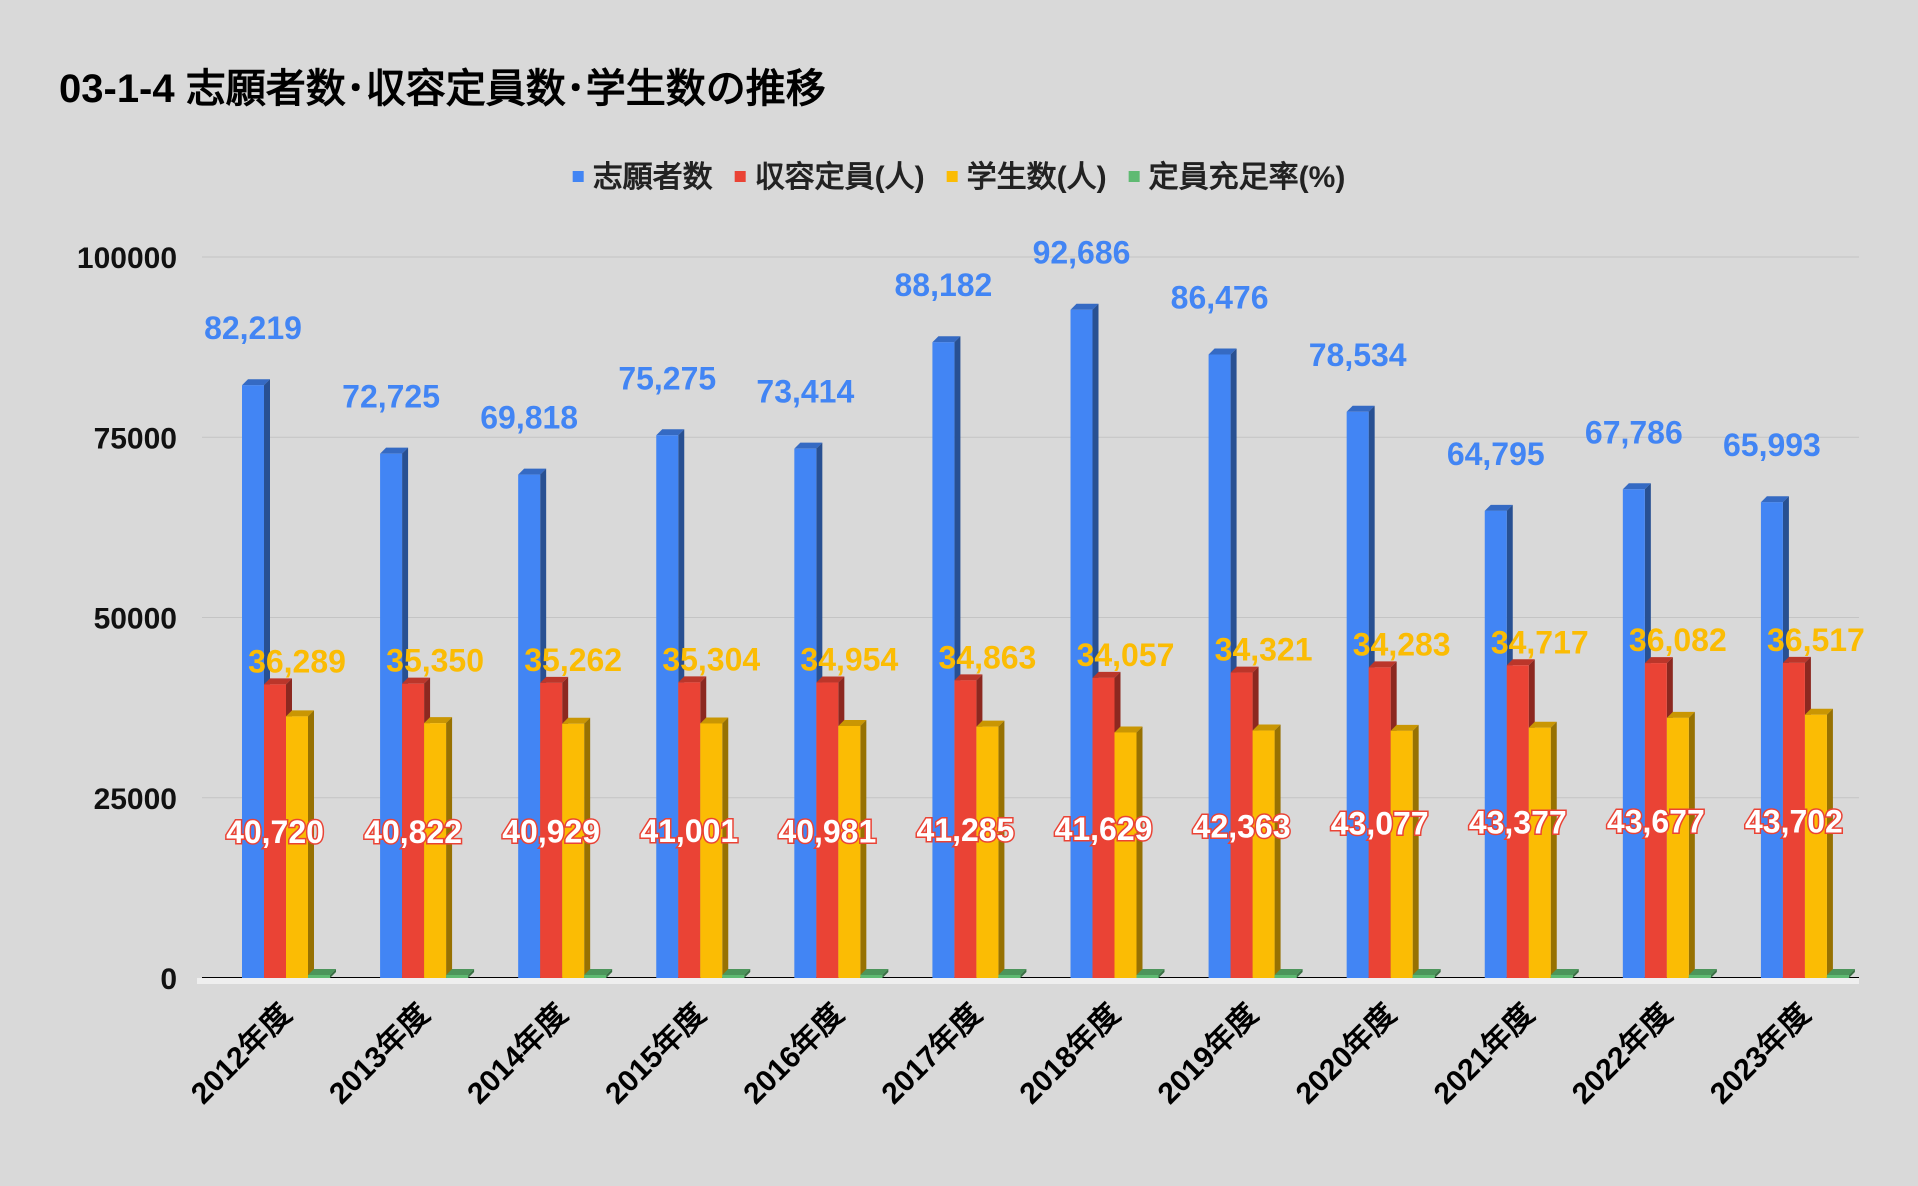  I want to click on bar-収容定員(人)-2023年度, so click(1793, 820).